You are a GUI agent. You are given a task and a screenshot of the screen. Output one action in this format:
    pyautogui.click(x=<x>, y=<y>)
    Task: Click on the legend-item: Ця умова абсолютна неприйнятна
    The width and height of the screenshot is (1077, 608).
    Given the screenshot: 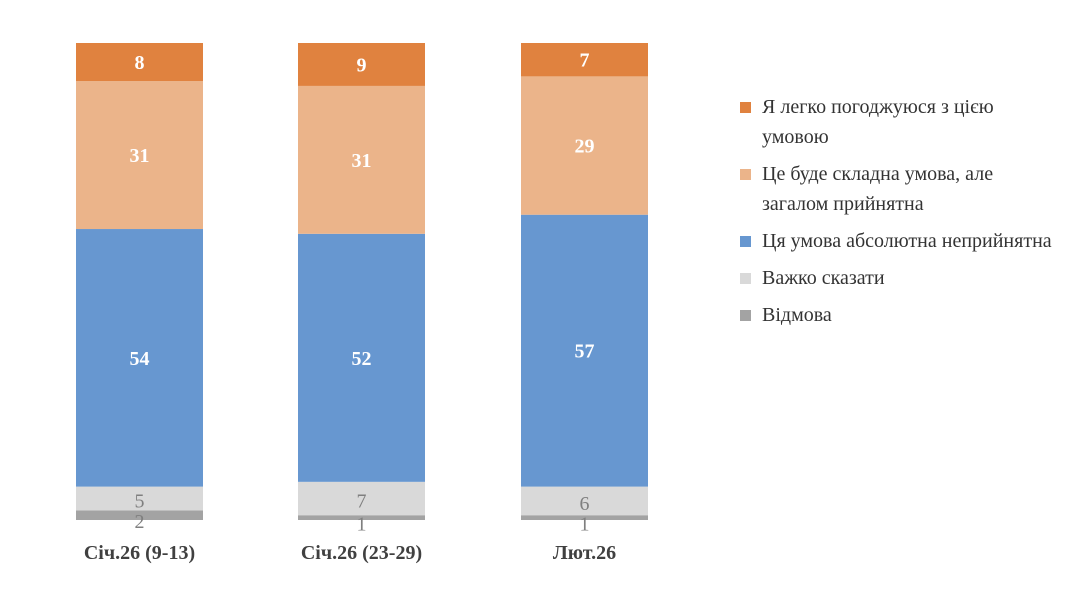 What is the action you would take?
    pyautogui.click(x=900, y=241)
    